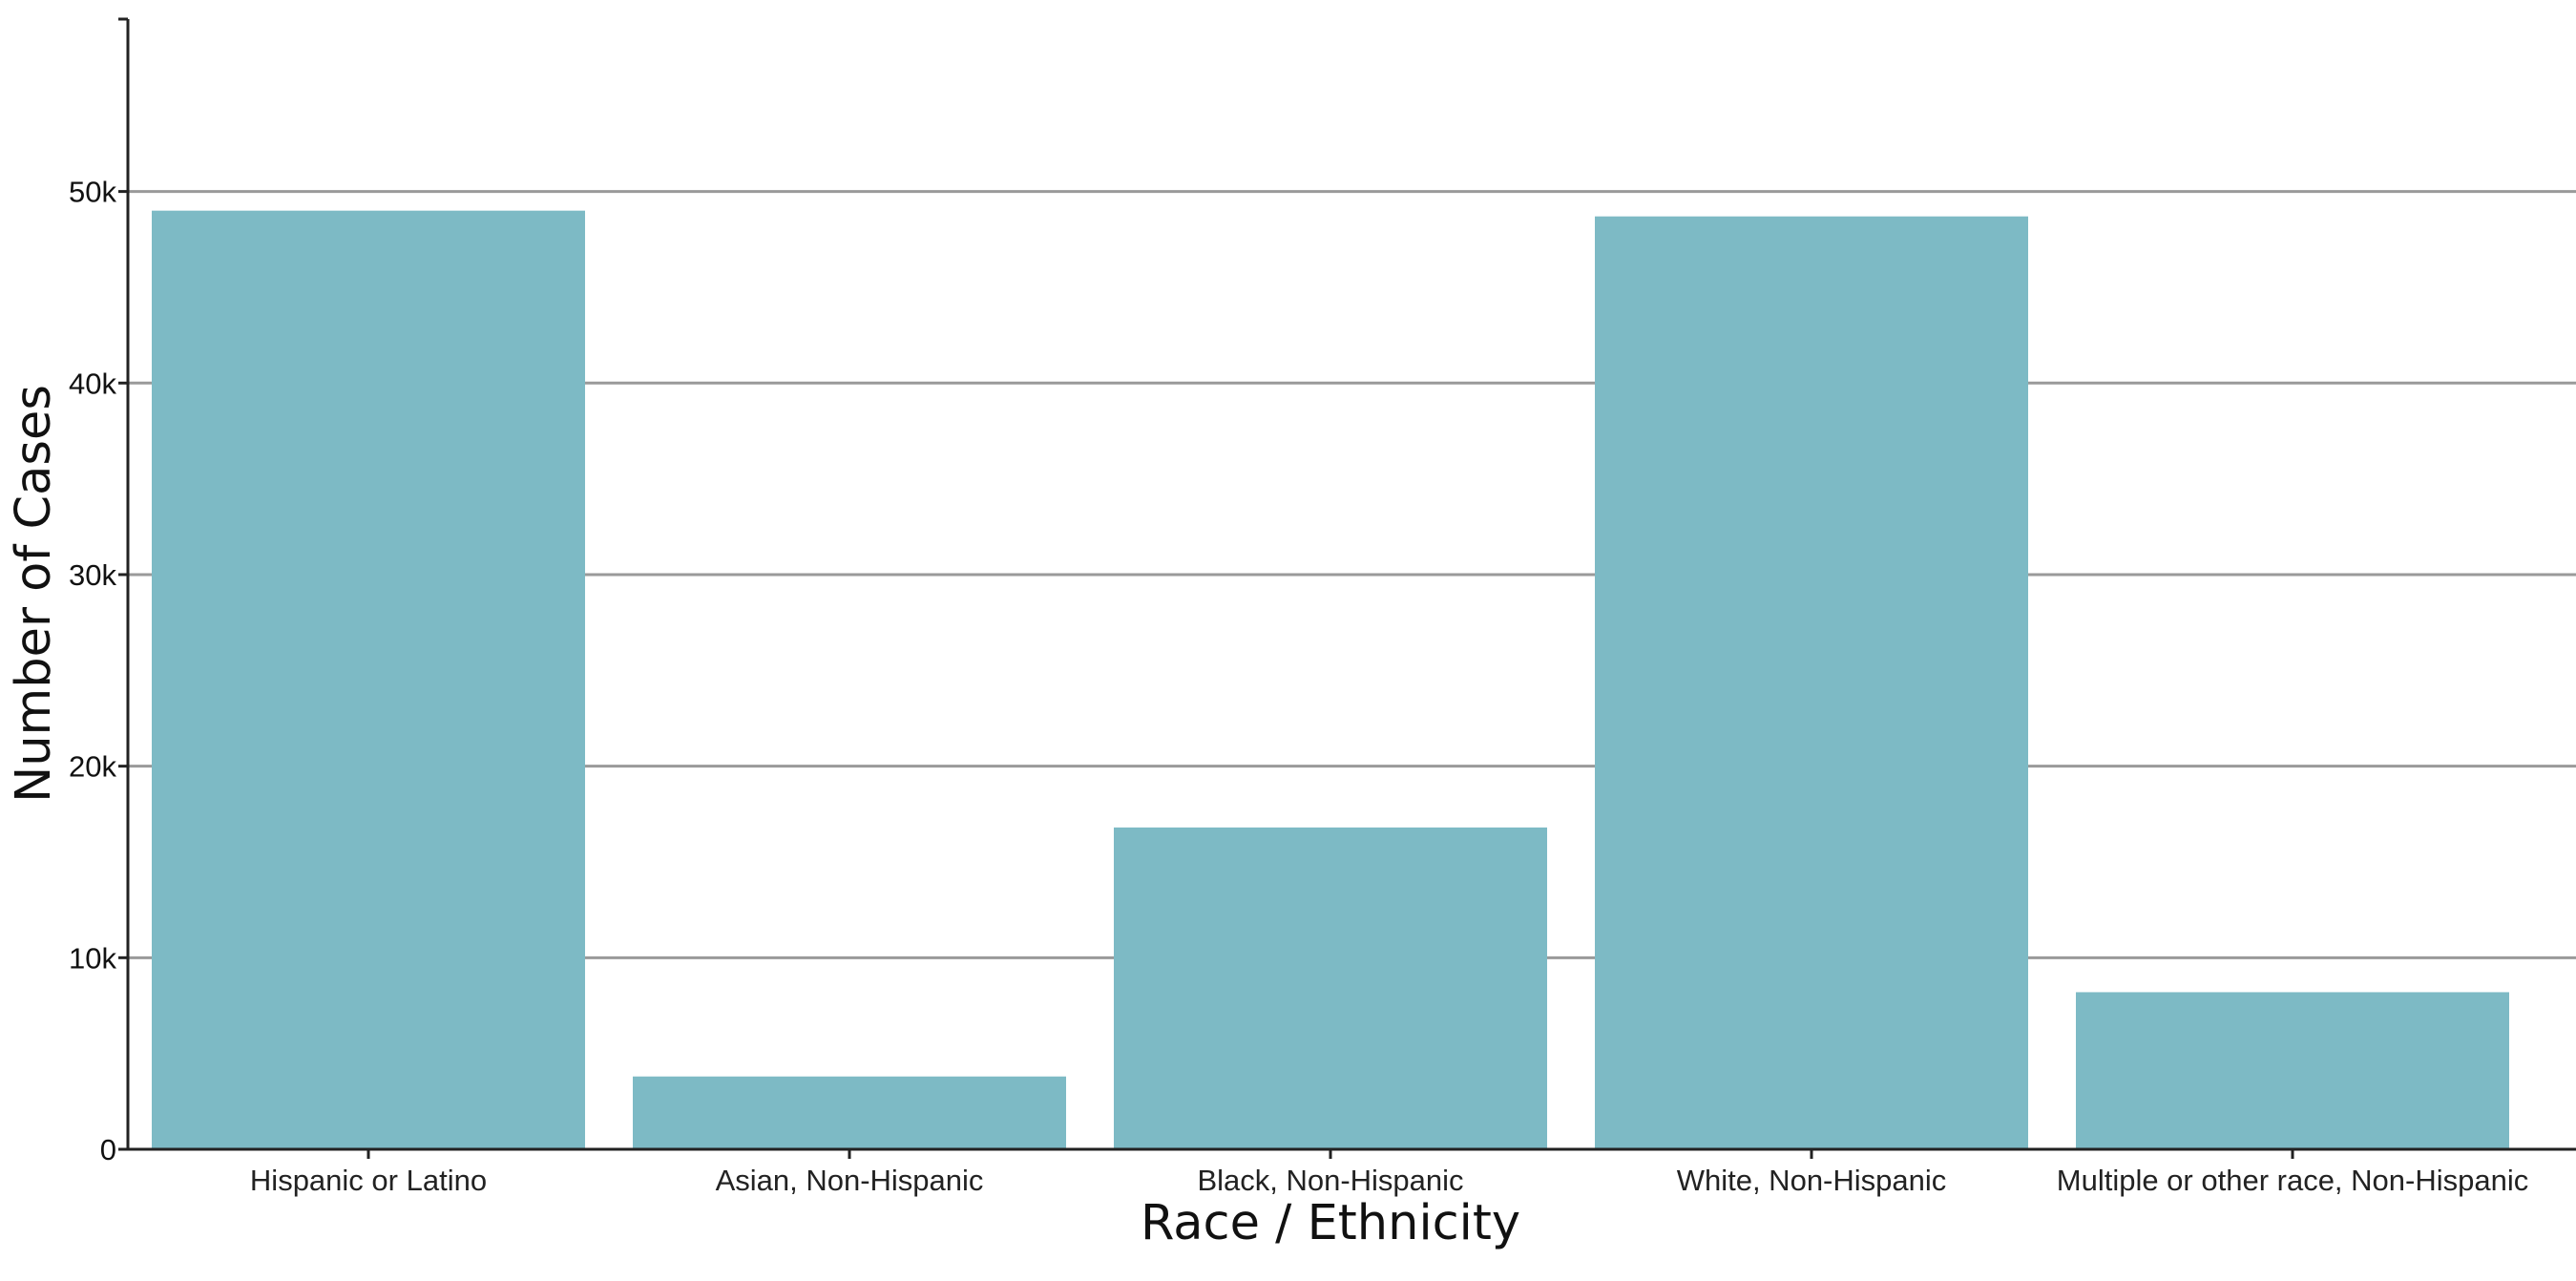  Describe the element at coordinates (368, 1180) in the screenshot. I see `x-tick-label-0: Hispanic or Latino` at that location.